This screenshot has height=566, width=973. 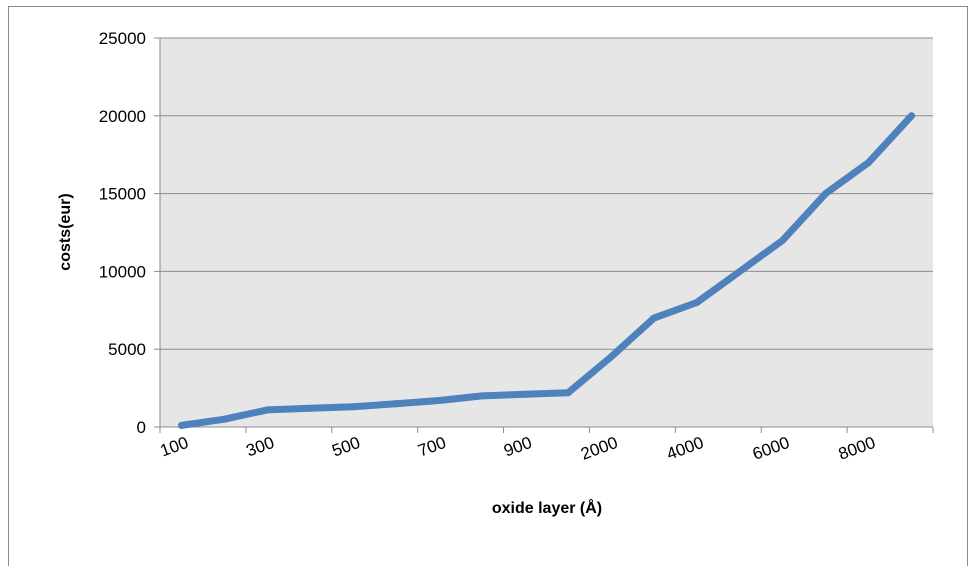 I want to click on x-tick-label: 2000, so click(x=599, y=448).